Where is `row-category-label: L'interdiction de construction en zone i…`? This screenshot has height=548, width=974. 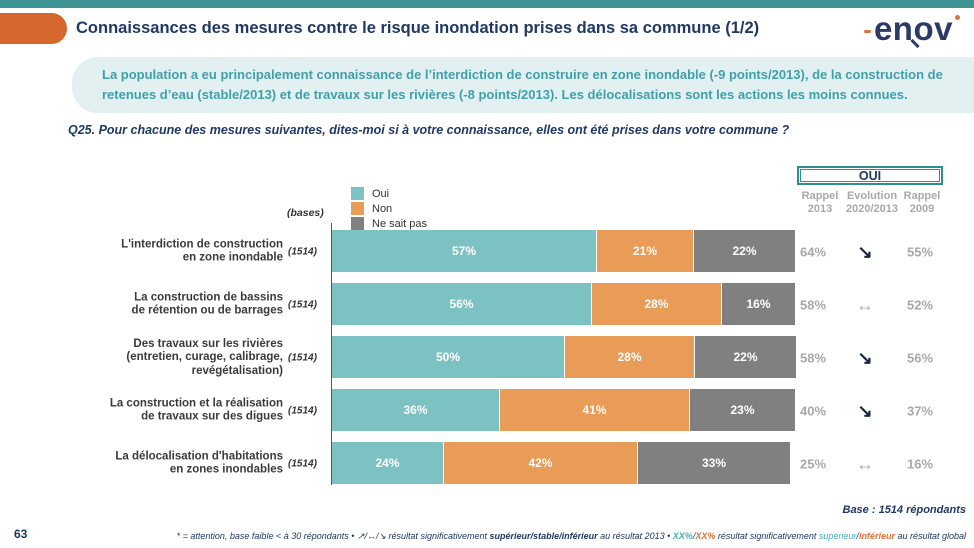 row-category-label: L'interdiction de construction en zone i… is located at coordinates (202, 251).